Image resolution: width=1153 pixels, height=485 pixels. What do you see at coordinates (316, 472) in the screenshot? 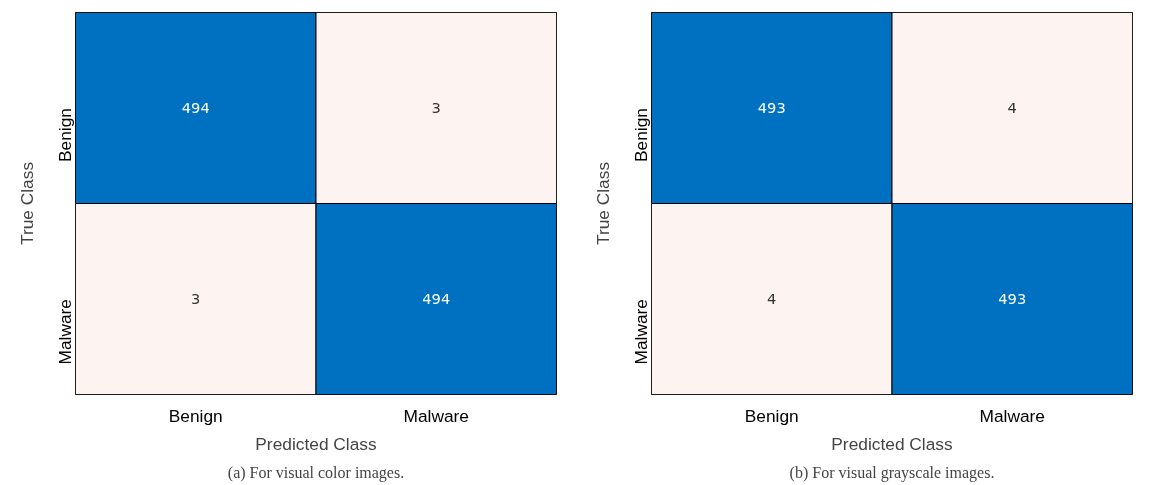
I see `text: (a) For visual color images.` at bounding box center [316, 472].